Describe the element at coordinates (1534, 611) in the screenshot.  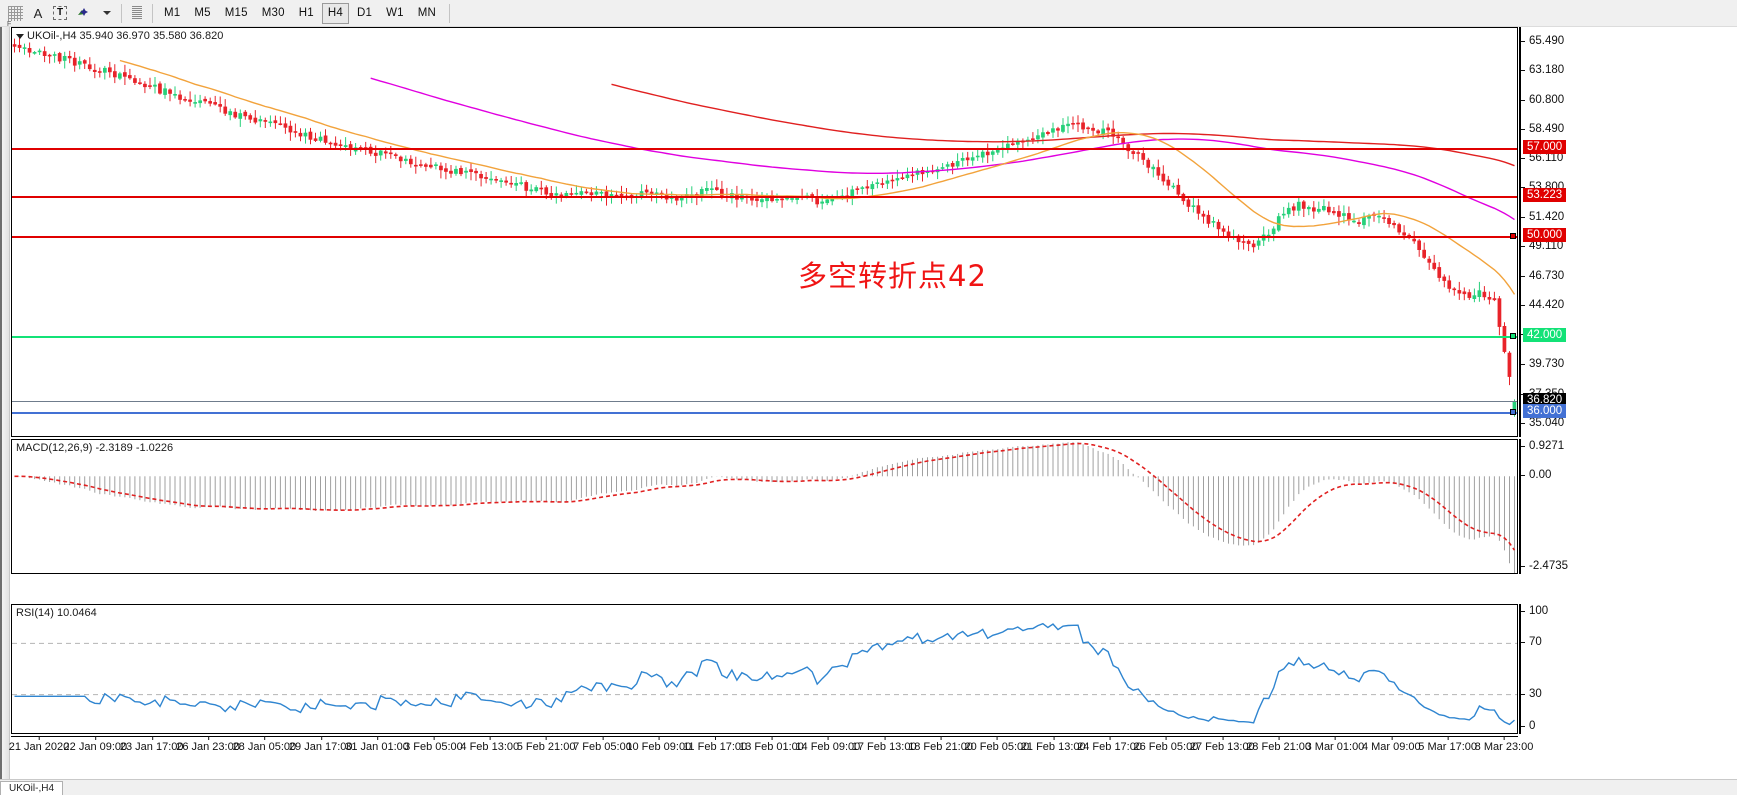
I see `rsi-tick: 100` at that location.